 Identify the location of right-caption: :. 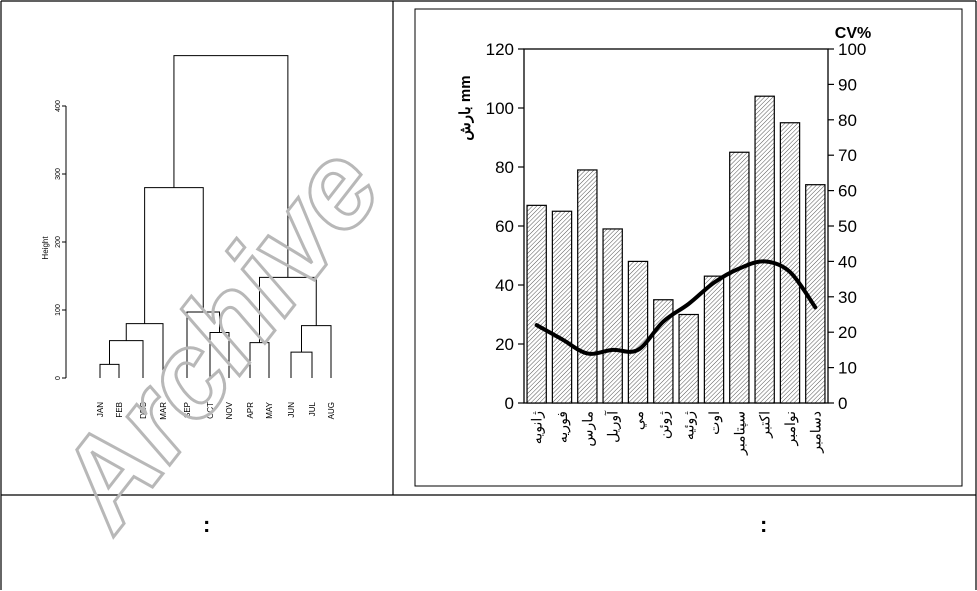
(764, 524).